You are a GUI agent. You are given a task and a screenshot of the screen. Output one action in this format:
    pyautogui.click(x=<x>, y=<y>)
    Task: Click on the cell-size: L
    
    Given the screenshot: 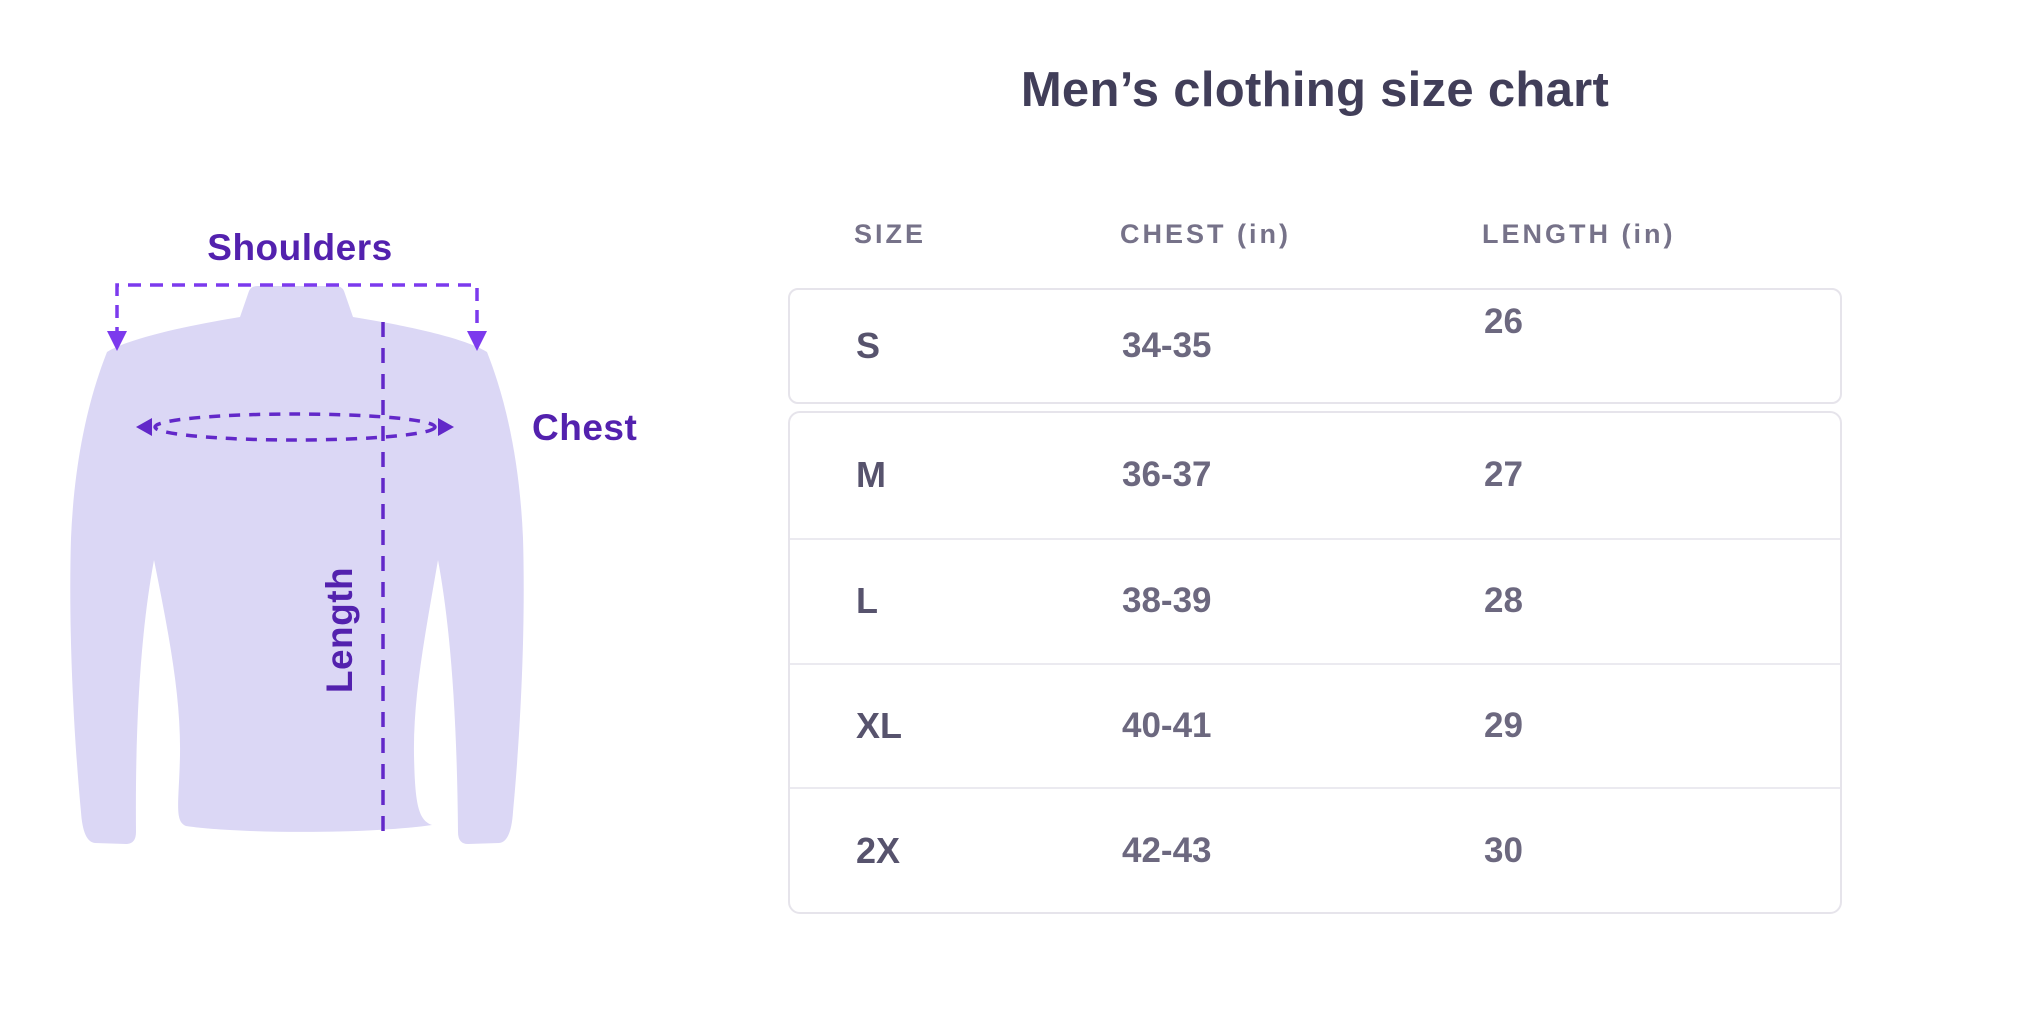 What is the action you would take?
    pyautogui.click(x=867, y=601)
    